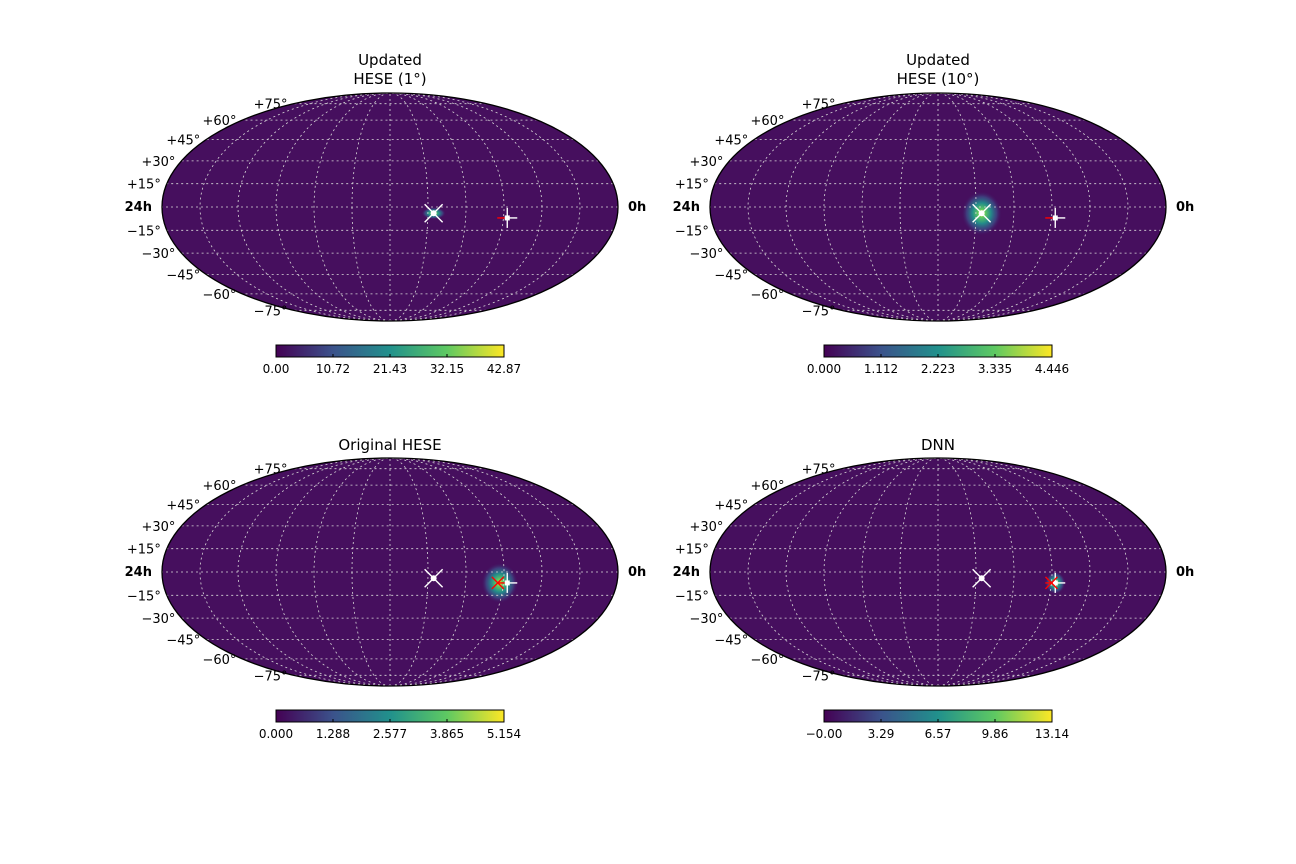 Image resolution: width=1296 pixels, height=864 pixels. Describe the element at coordinates (504, 734) in the screenshot. I see `colorbar-tick-label: 5.154` at that location.